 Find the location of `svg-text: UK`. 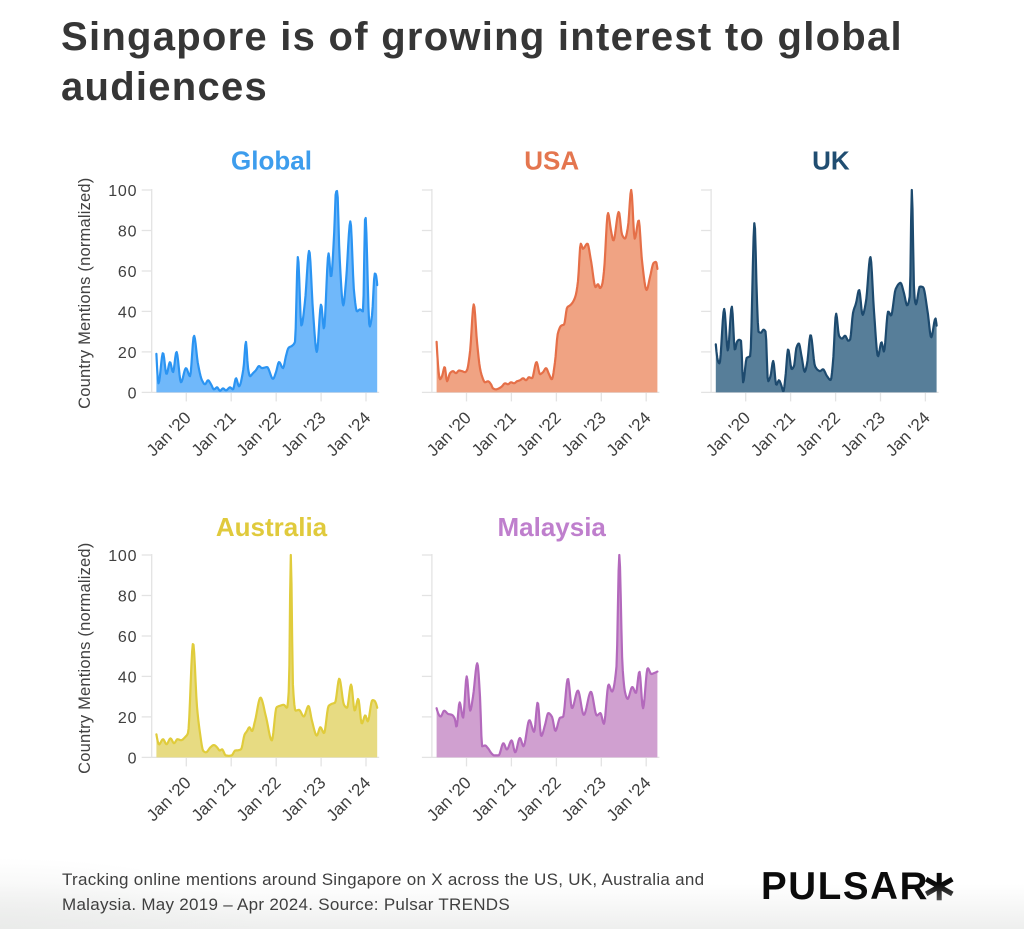

svg-text: UK is located at coordinates (831, 161).